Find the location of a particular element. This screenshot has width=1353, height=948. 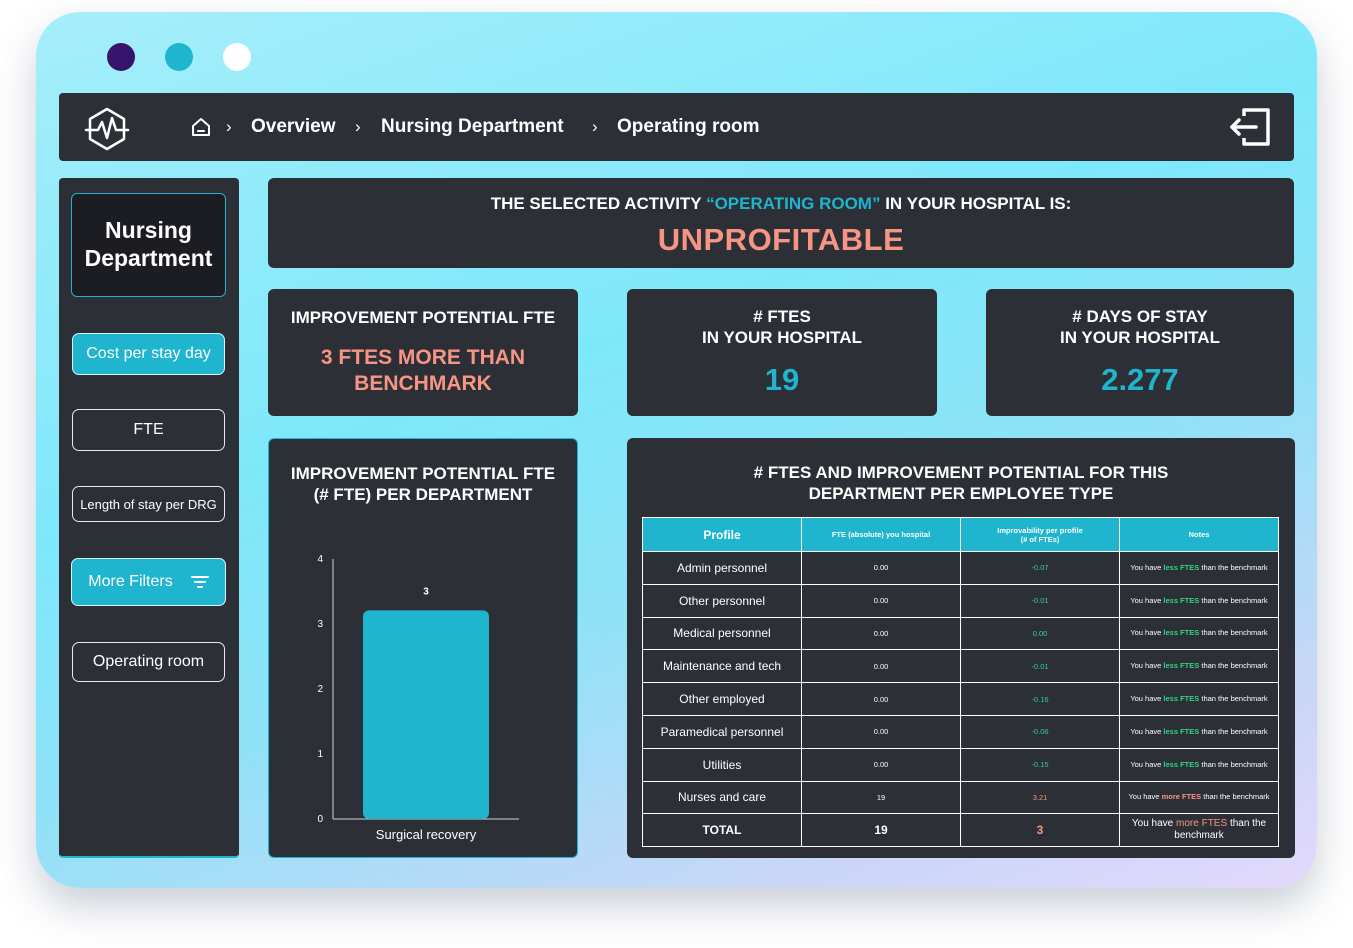

cost-per-stay-day-label: Cost per stay day is located at coordinates (148, 353).